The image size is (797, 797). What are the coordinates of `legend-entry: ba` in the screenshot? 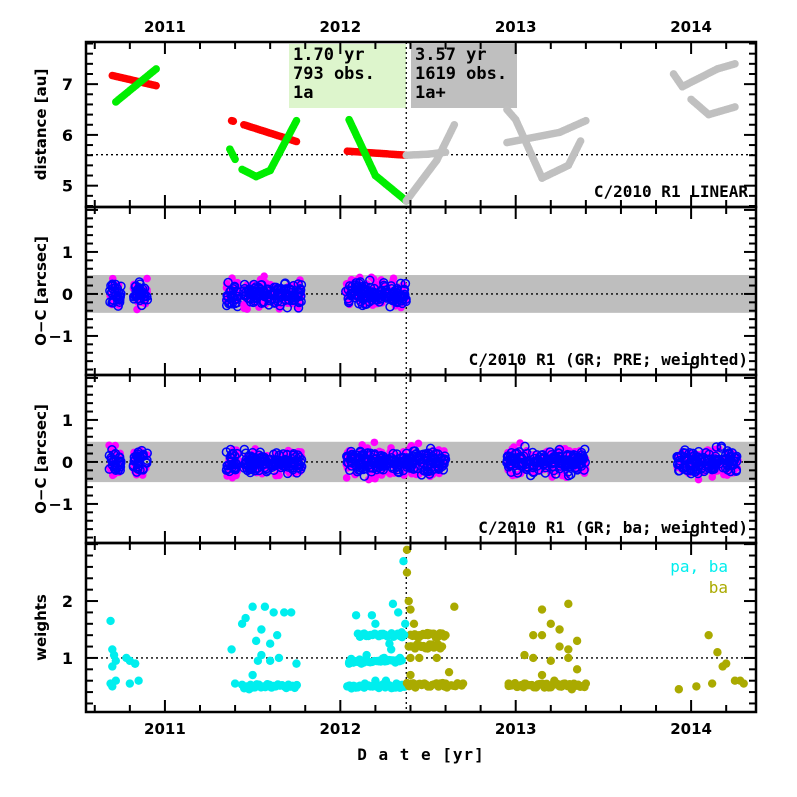 It's located at (718, 587).